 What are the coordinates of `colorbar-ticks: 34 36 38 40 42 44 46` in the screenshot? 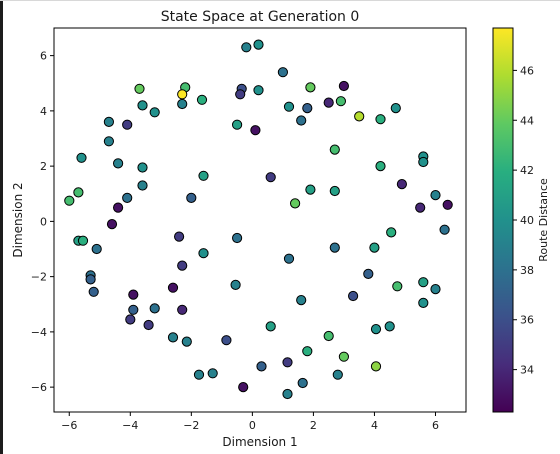 It's located at (523, 220).